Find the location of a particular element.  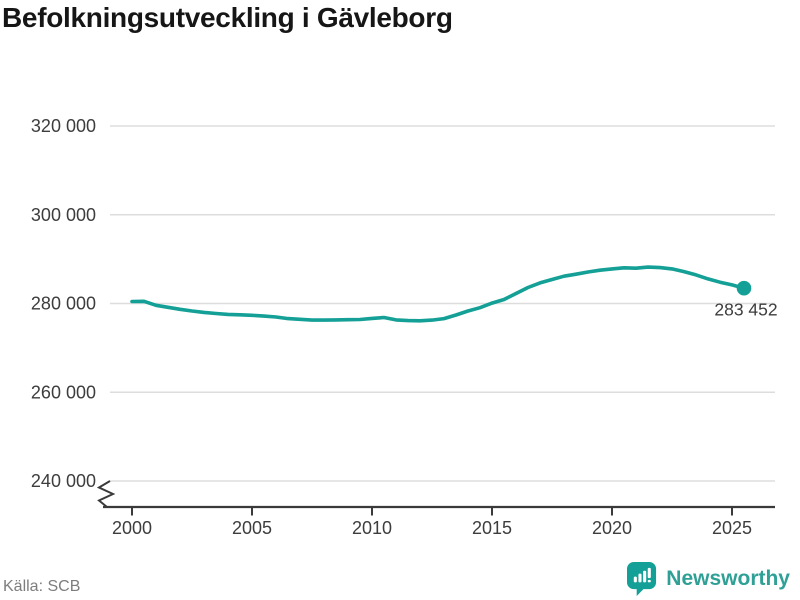

population-line is located at coordinates (438, 294).